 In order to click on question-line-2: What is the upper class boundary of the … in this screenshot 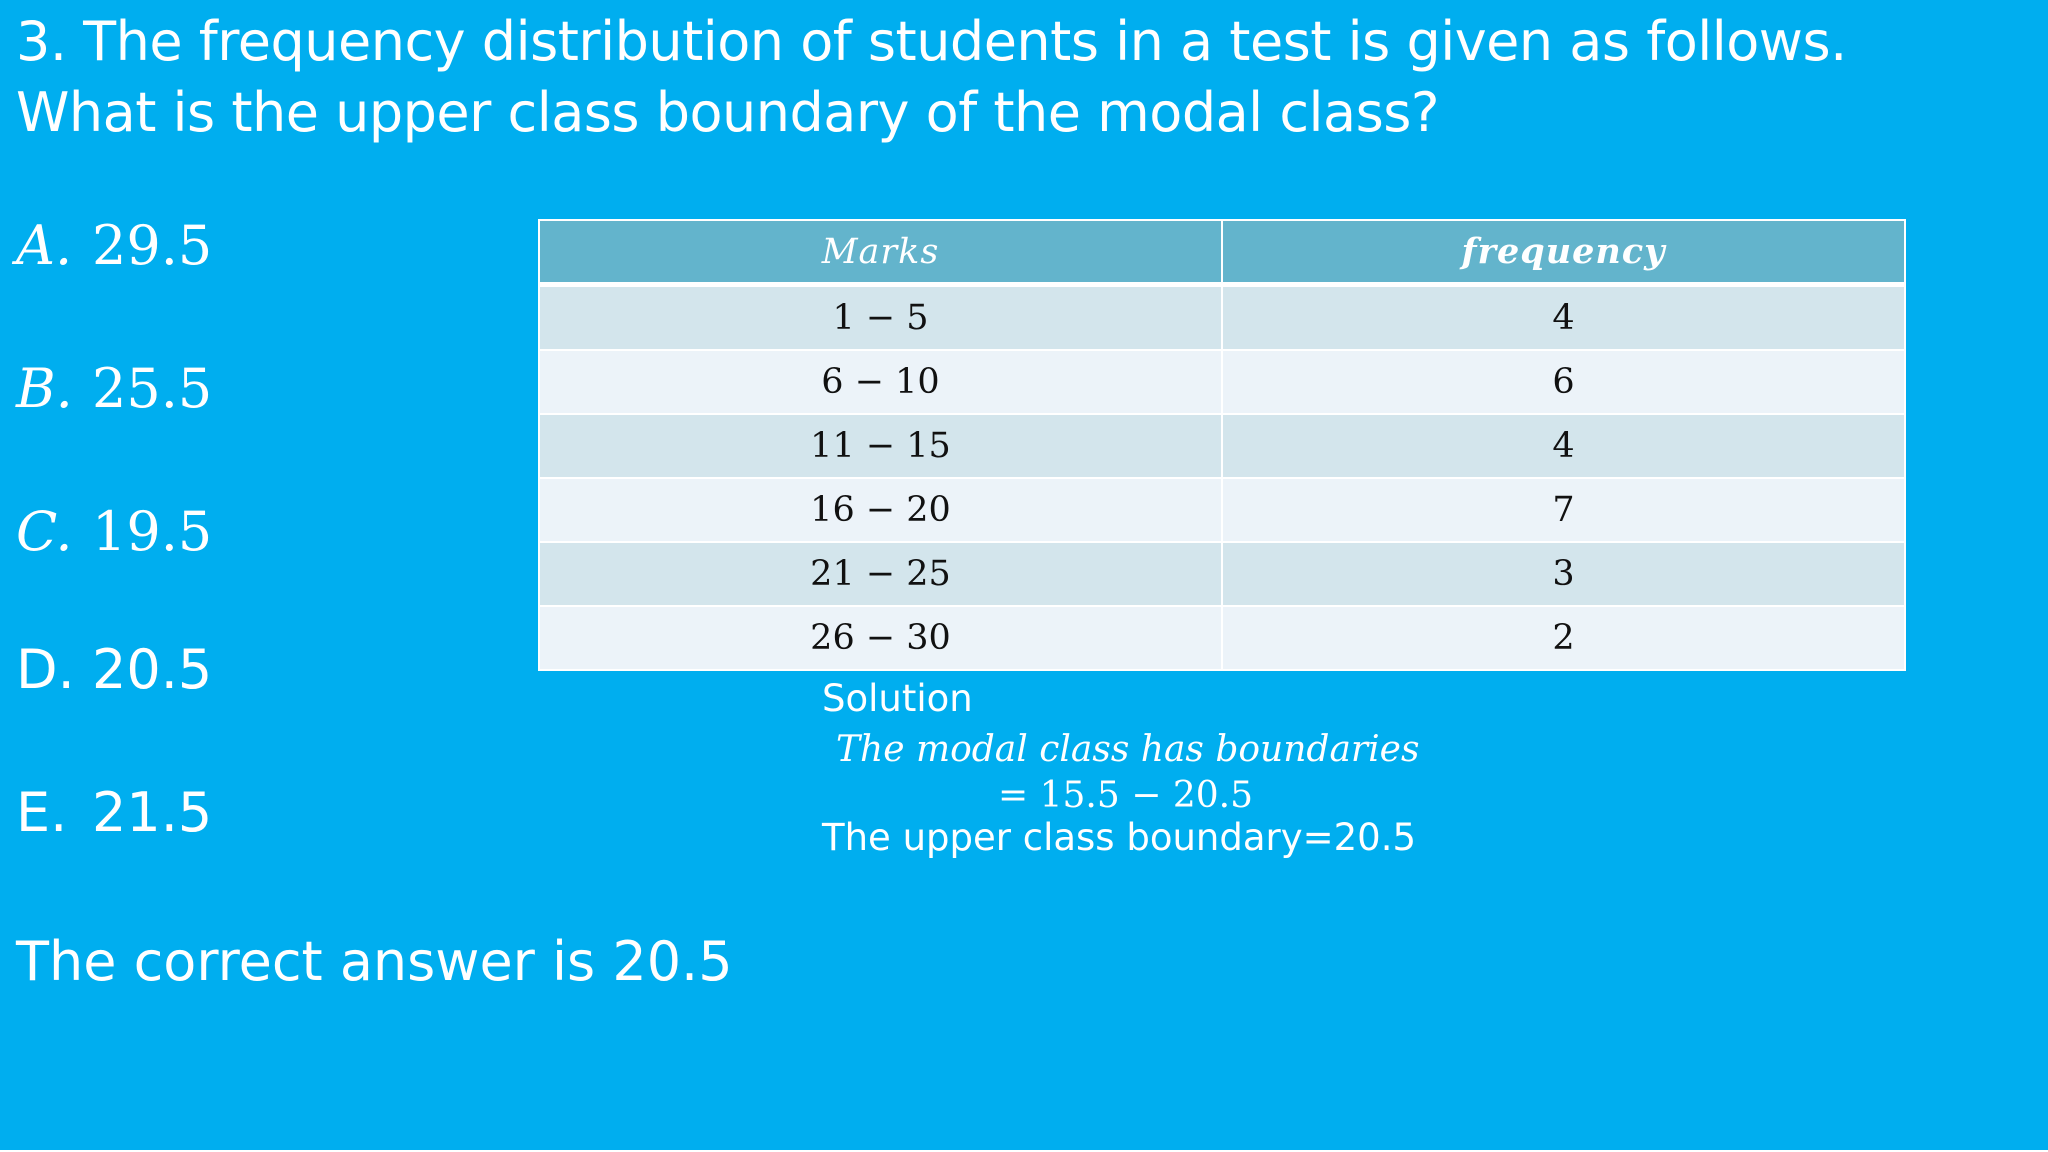, I will do `click(728, 112)`.